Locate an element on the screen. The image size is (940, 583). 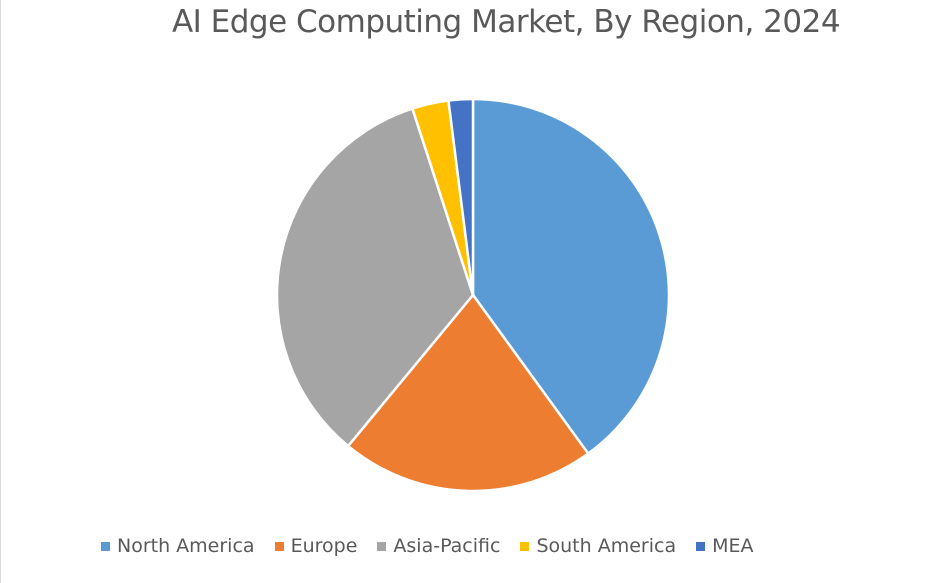
pie-slice-mea is located at coordinates (461, 197).